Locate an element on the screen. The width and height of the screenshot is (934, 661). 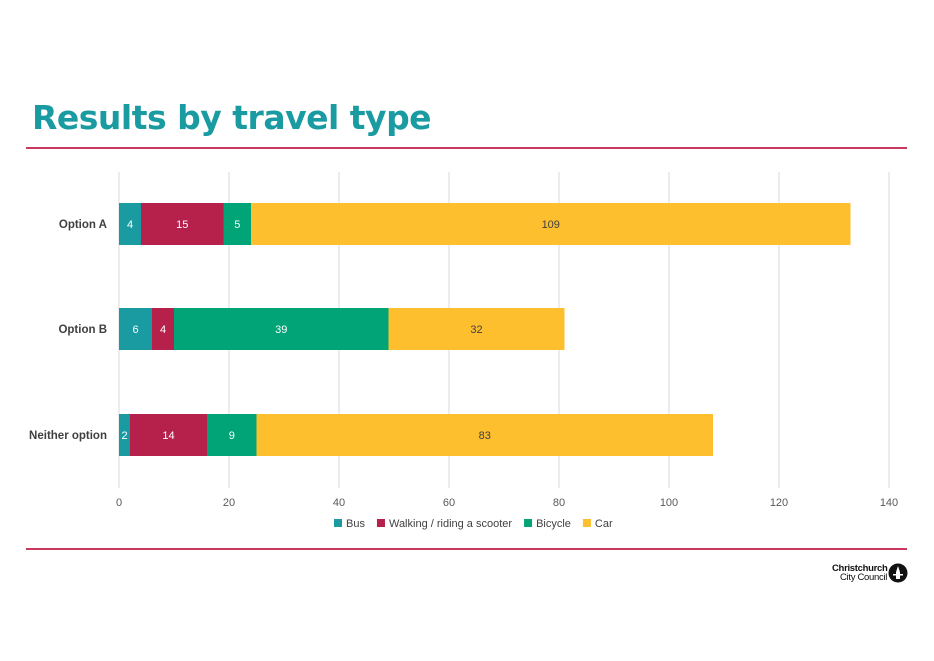
data-label: 2 is located at coordinates (124, 436).